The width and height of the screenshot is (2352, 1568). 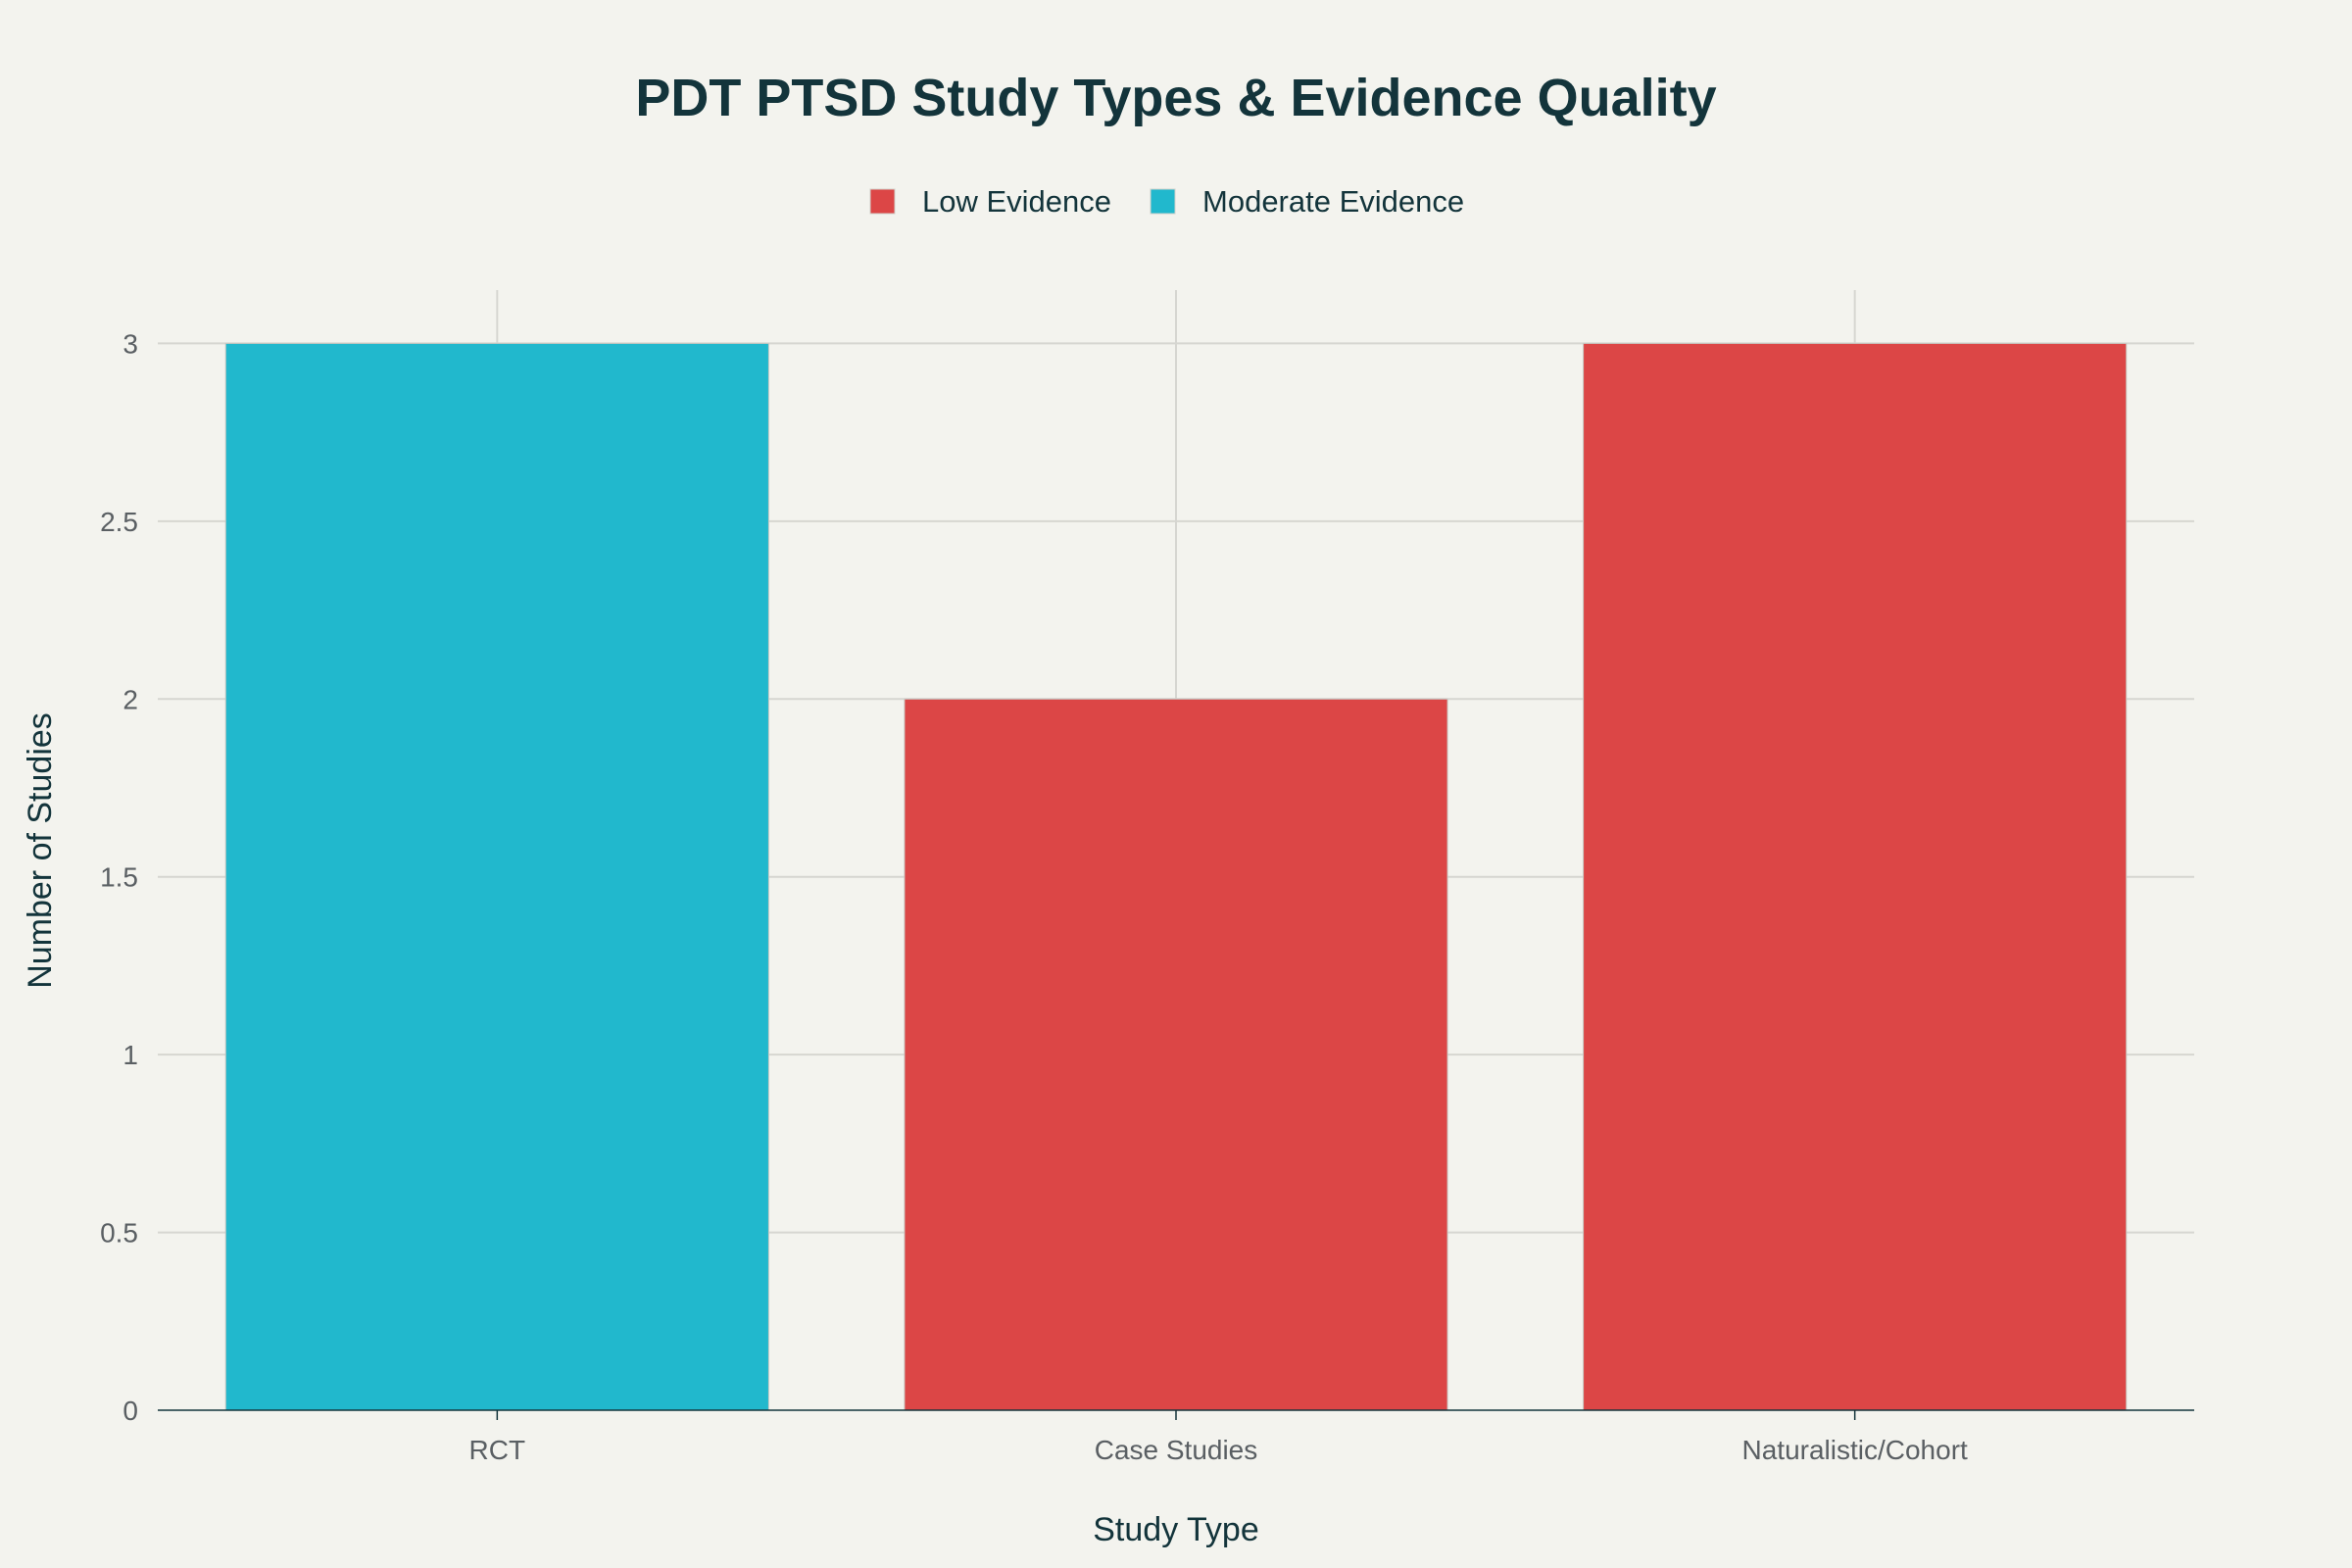 What do you see at coordinates (1855, 1450) in the screenshot?
I see `x-tick-label: Naturalistic/Cohort` at bounding box center [1855, 1450].